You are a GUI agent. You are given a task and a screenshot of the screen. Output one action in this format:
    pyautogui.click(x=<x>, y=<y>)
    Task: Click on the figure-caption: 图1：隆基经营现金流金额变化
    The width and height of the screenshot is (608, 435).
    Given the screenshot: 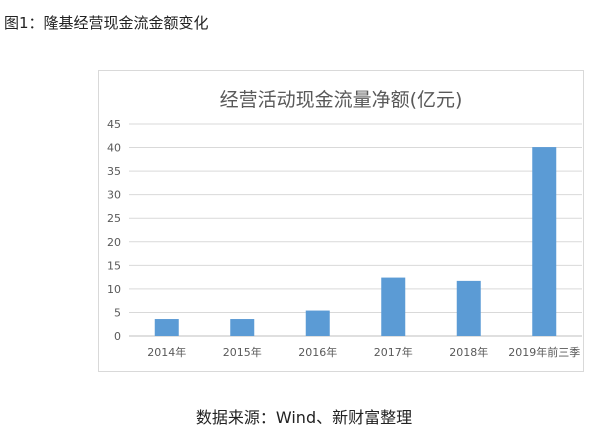 What is the action you would take?
    pyautogui.click(x=106, y=23)
    